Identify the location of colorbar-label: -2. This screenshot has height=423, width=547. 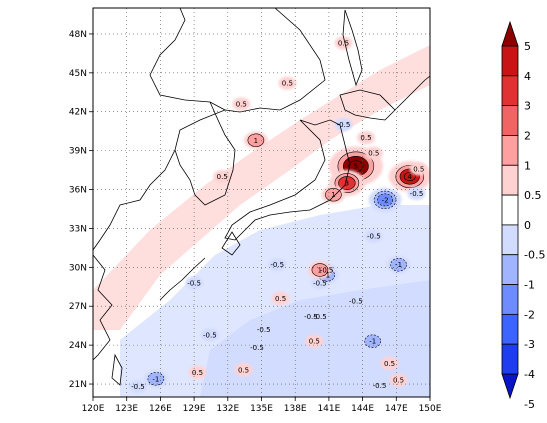
(529, 314).